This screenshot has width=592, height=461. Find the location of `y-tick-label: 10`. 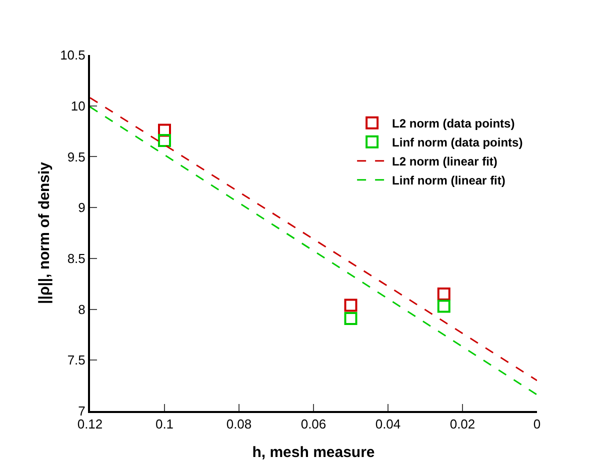

y-tick-label: 10 is located at coordinates (78, 106).